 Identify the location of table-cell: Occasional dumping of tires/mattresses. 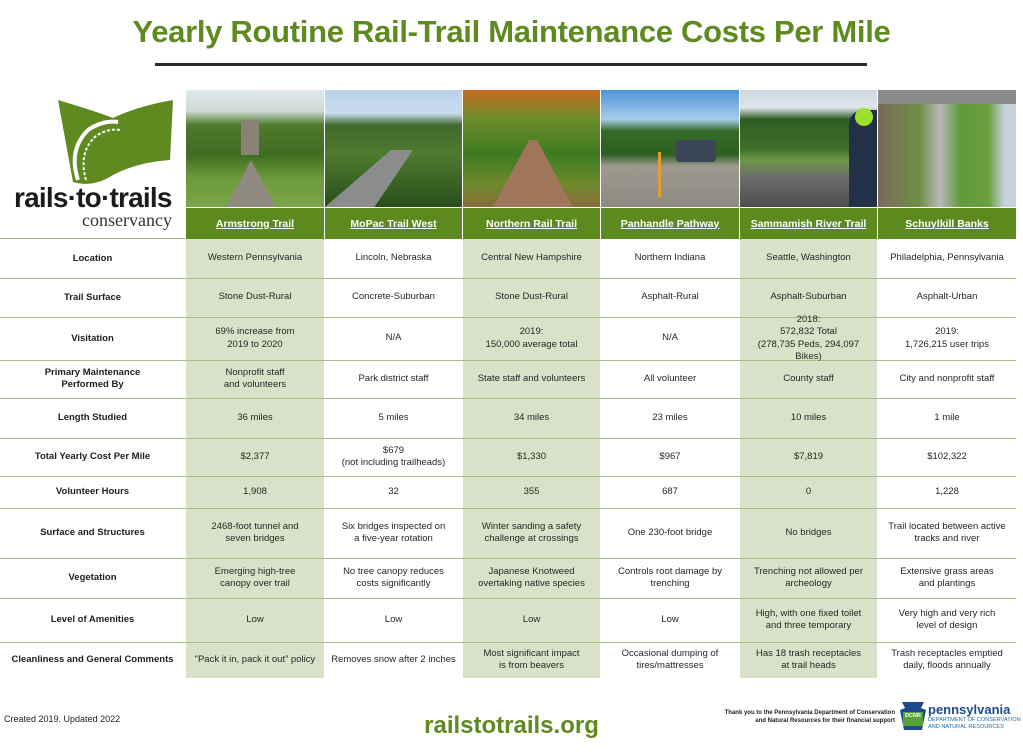
(670, 659).